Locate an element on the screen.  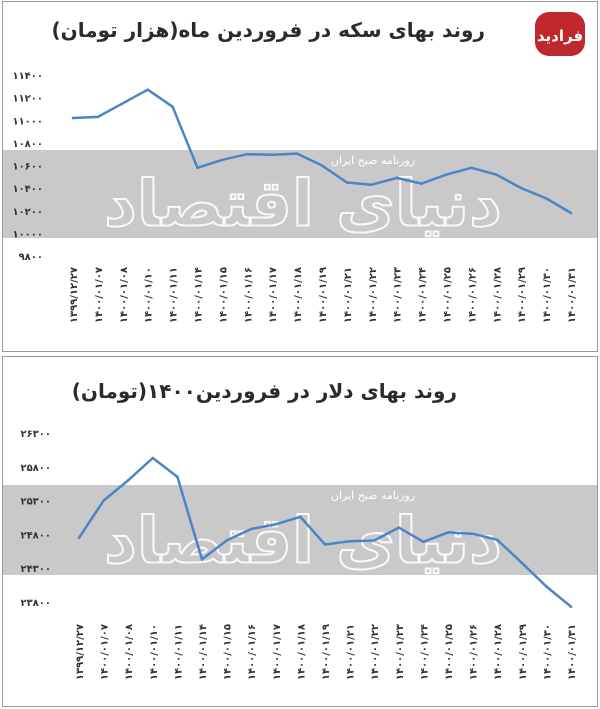
y-tick-label: ۲۳۸۰۰ is located at coordinates (35, 603).